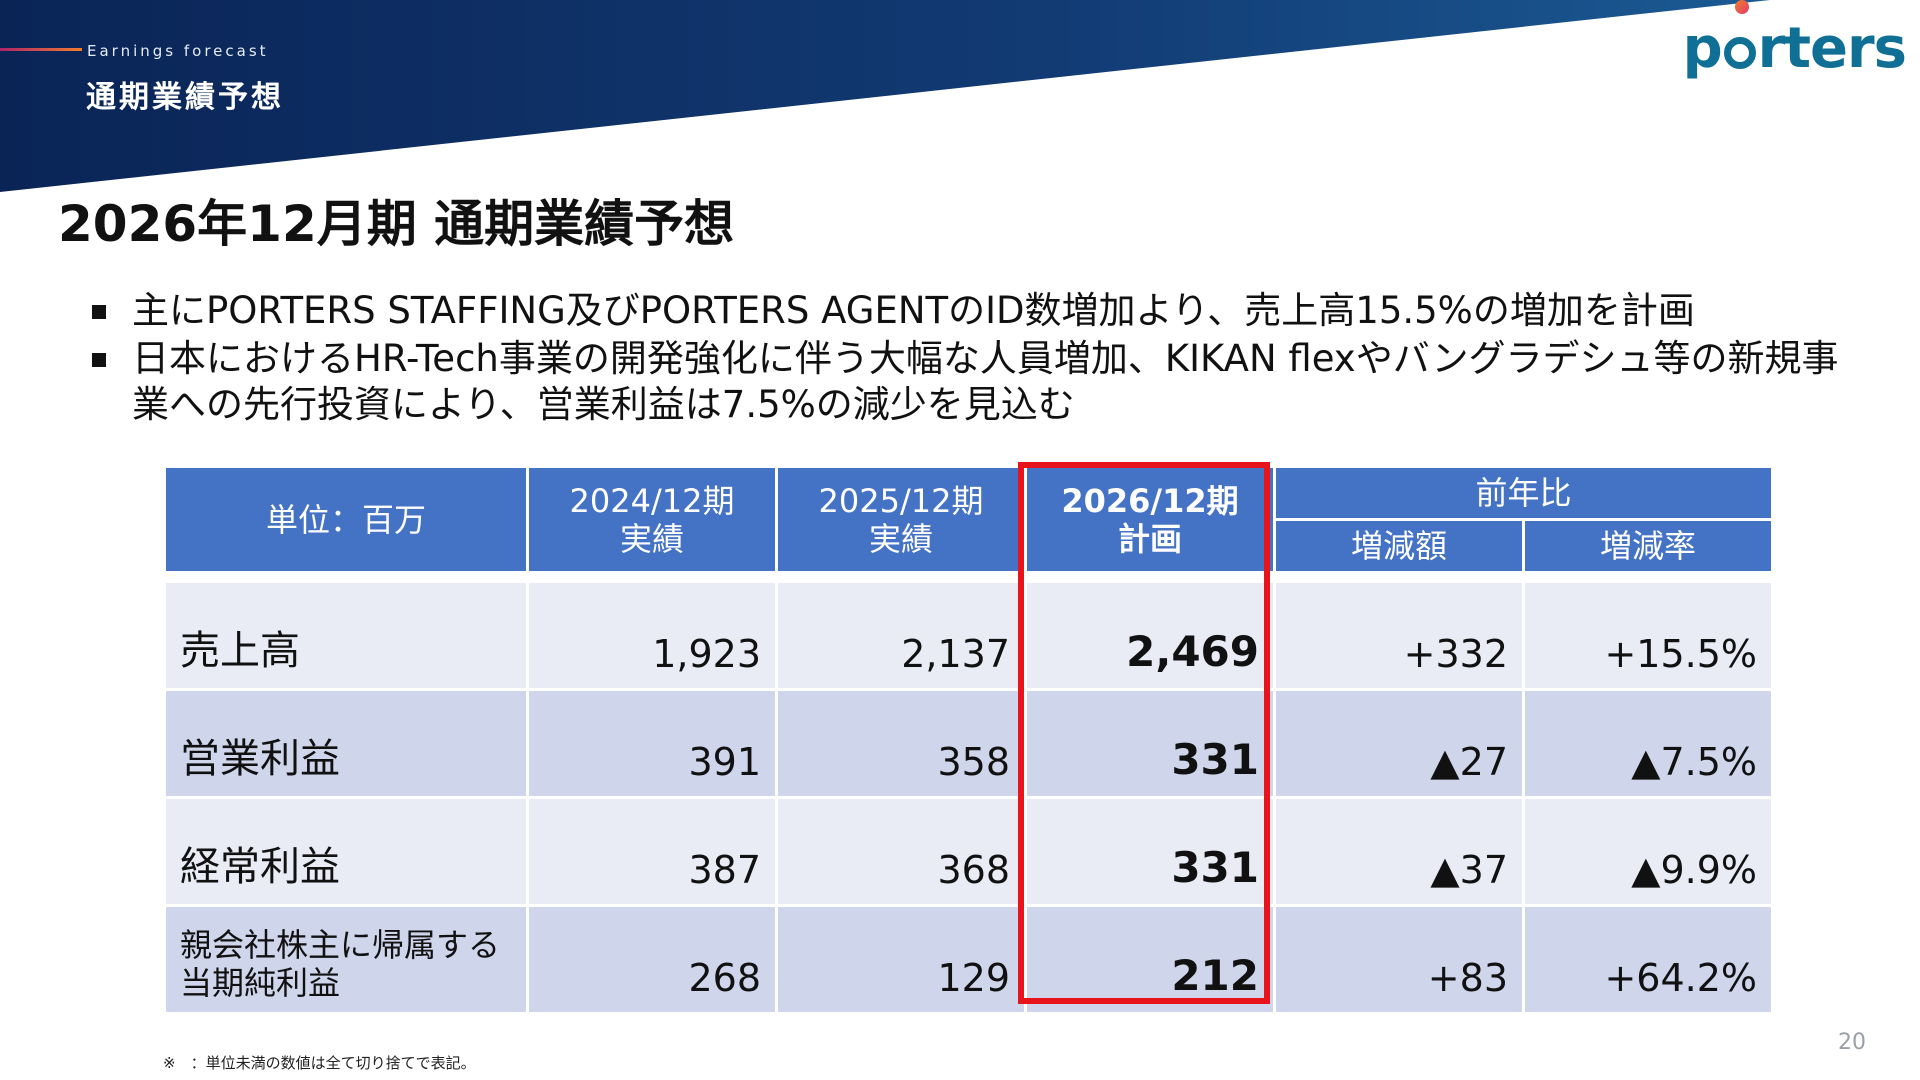 The image size is (1920, 1080). I want to click on section-title: 通期業績予想, so click(185, 97).